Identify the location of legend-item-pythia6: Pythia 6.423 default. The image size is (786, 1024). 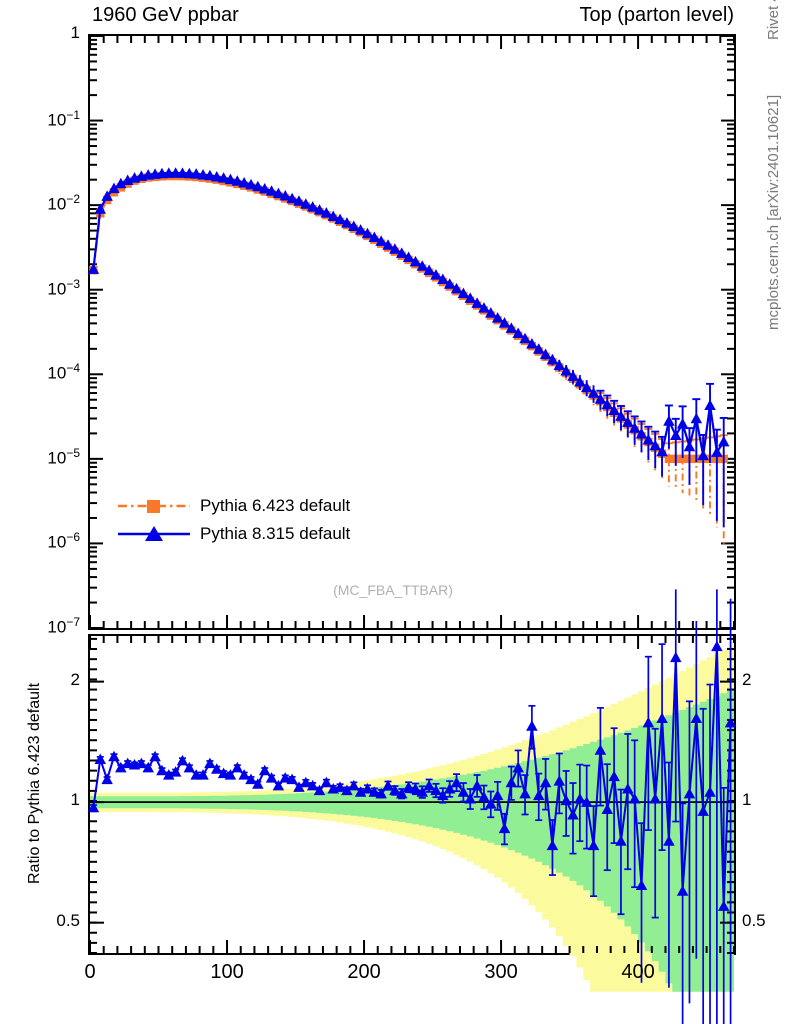
(234, 506).